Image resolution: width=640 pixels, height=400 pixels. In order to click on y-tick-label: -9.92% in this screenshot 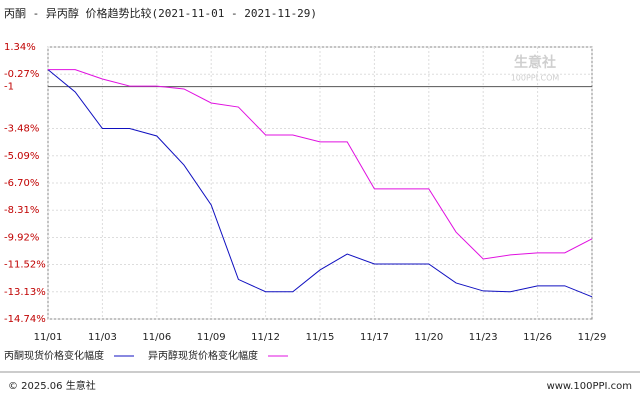, I will do `click(21, 237)`.